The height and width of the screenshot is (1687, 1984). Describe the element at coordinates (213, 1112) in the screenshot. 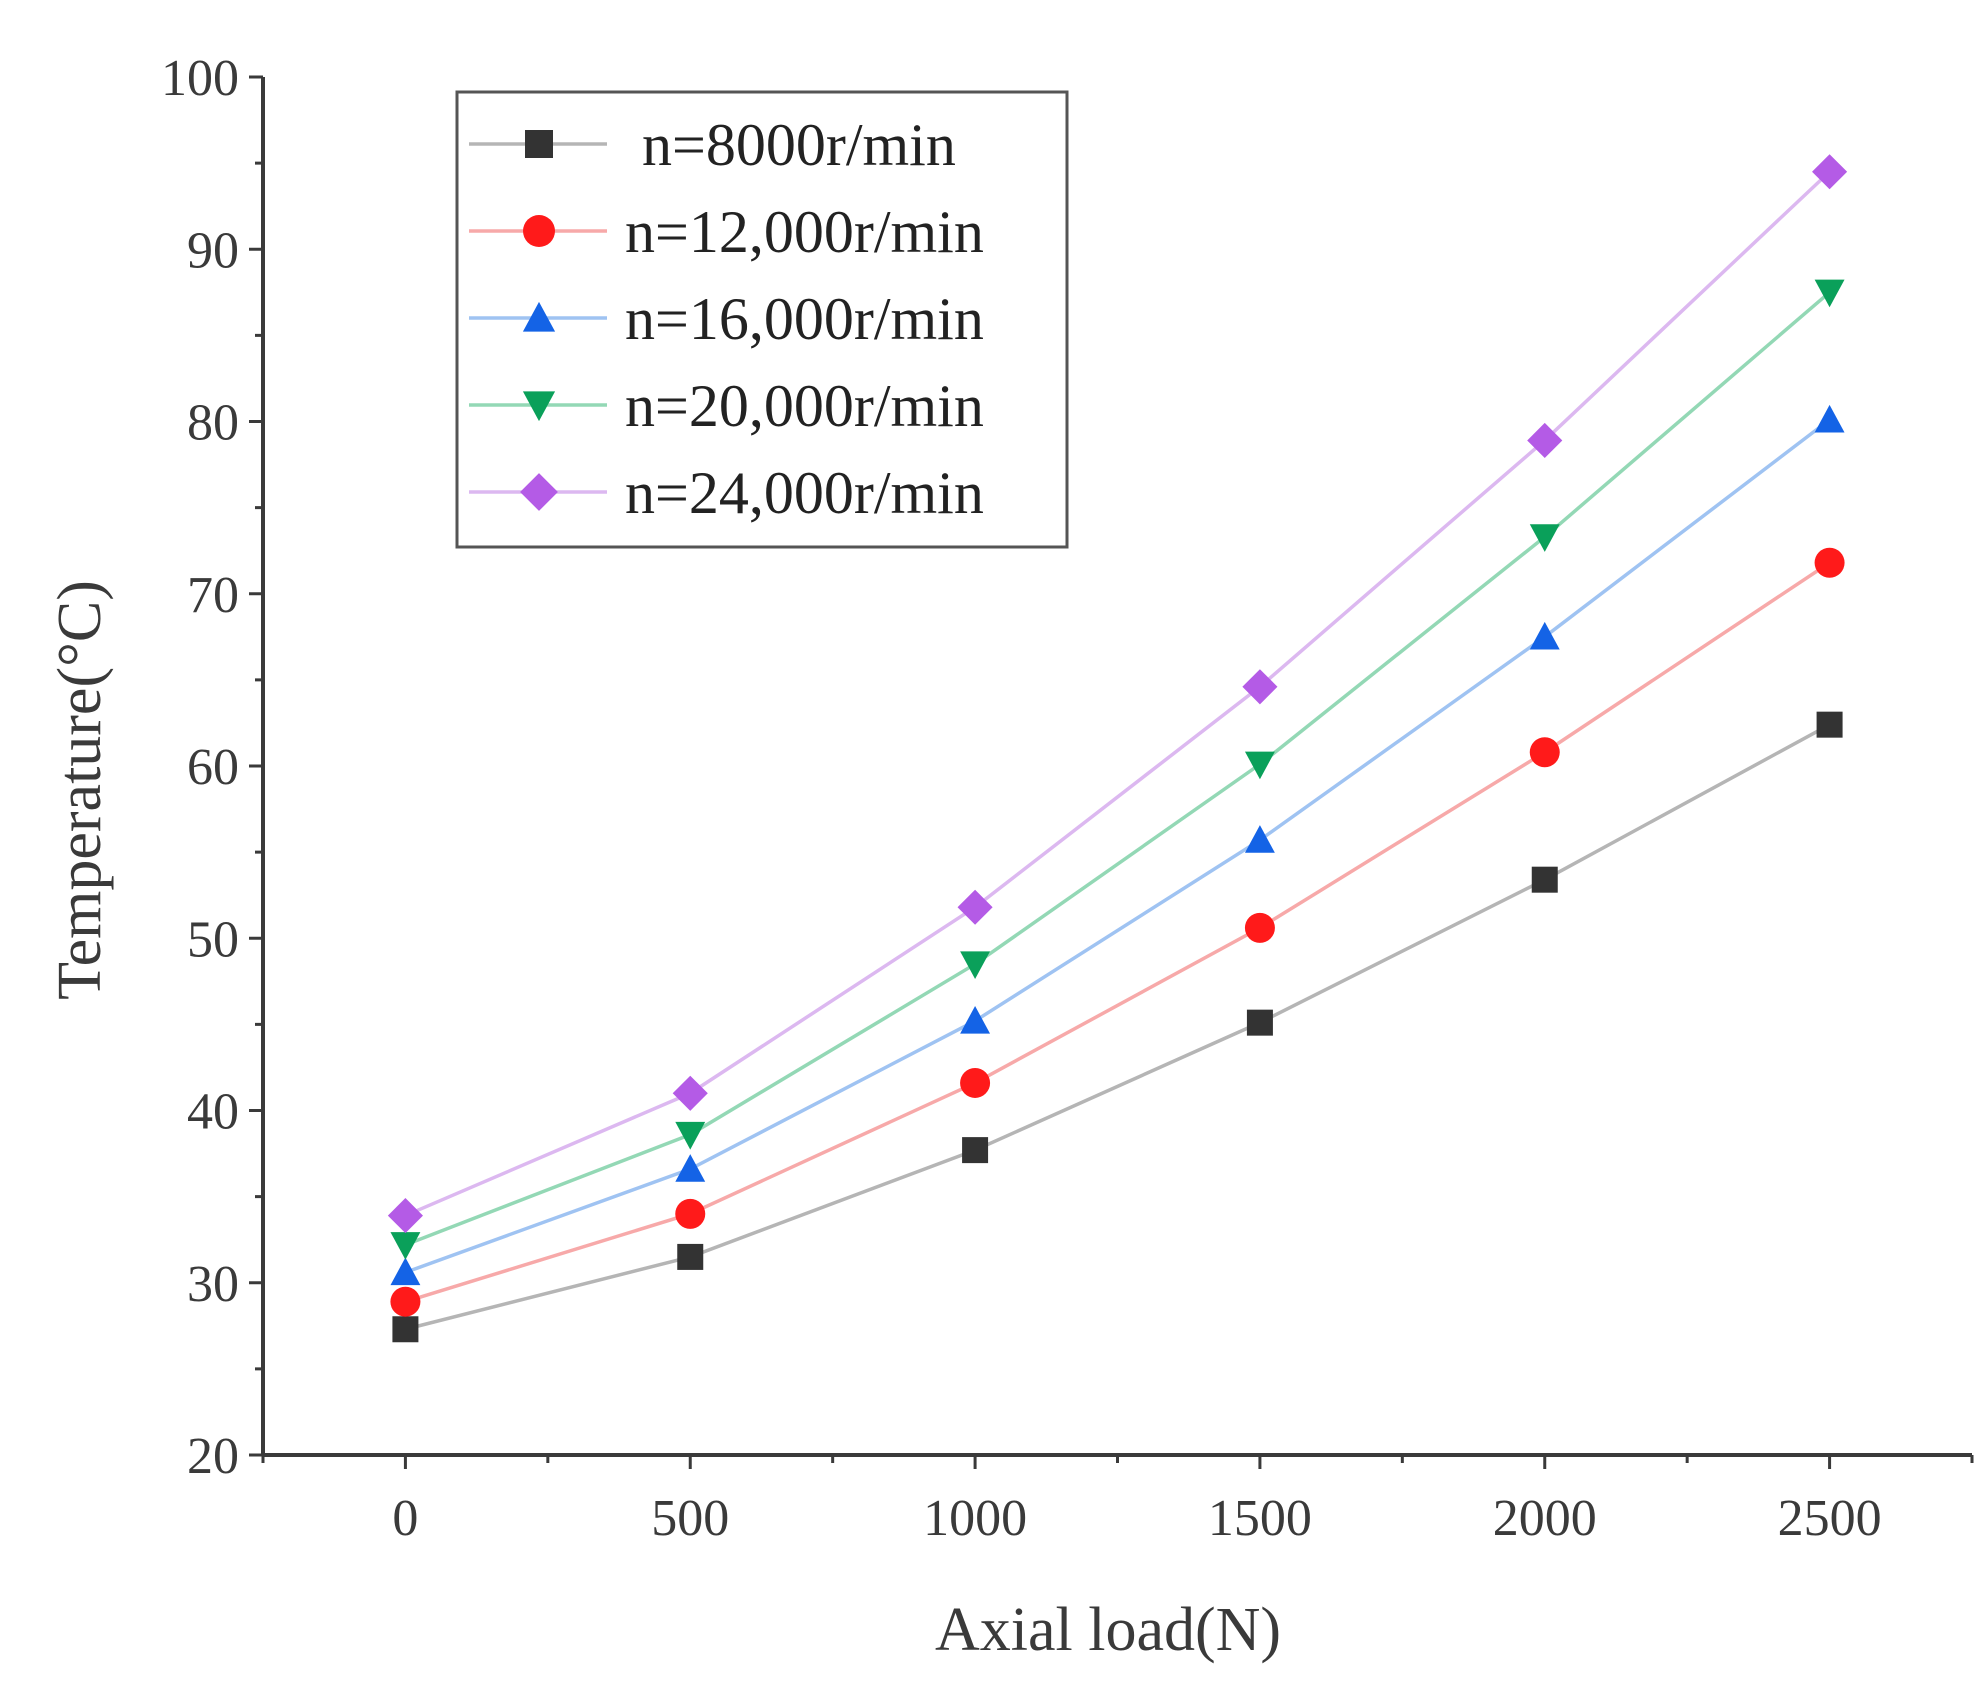

I see `y-tick-label: 40` at that location.